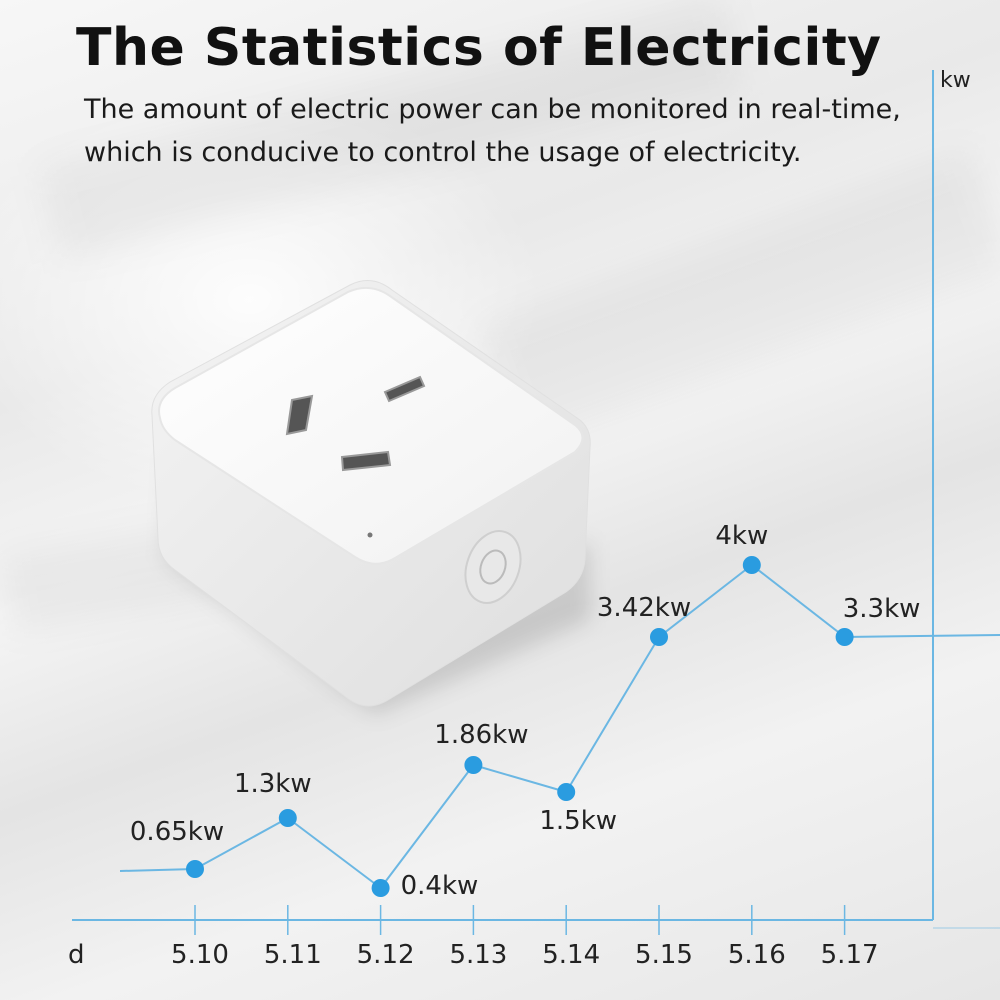 This screenshot has height=1000, width=1000. What do you see at coordinates (157, 870) in the screenshot?
I see `series-line-lead` at bounding box center [157, 870].